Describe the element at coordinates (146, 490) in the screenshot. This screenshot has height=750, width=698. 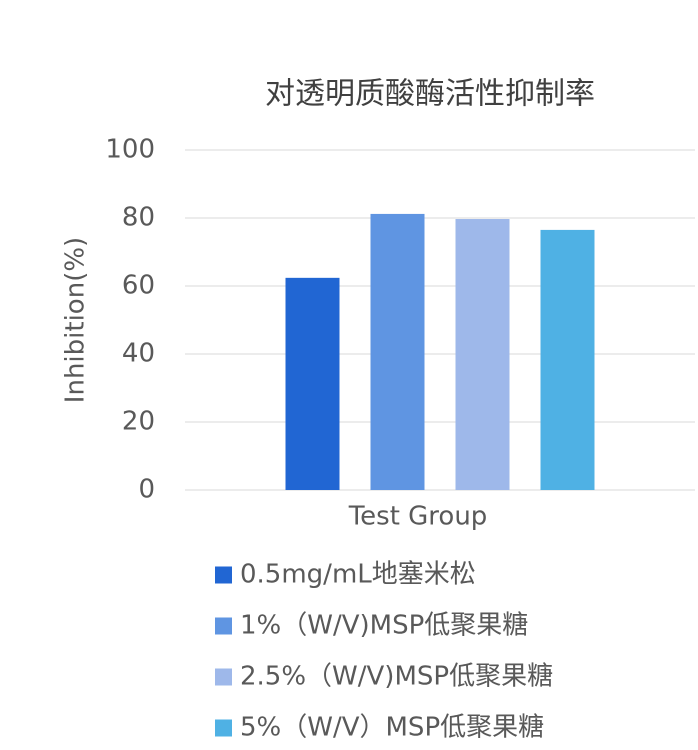
I see `y-tick-label: 0` at that location.